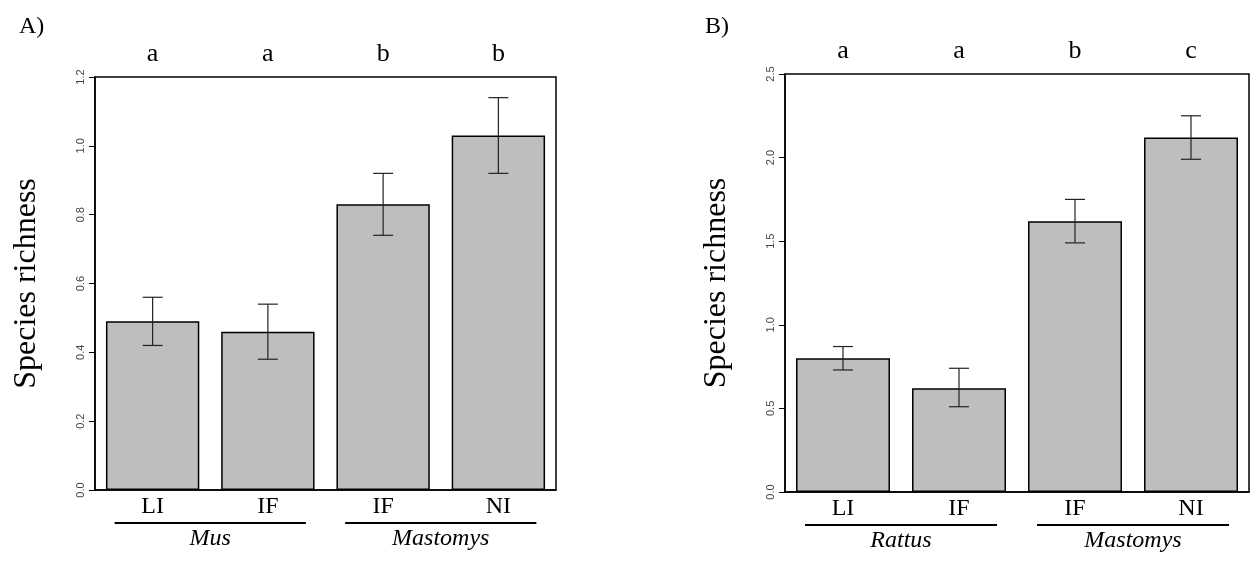 The height and width of the screenshot is (562, 1251). I want to click on y-tick-label: 0.6, so click(79, 283).